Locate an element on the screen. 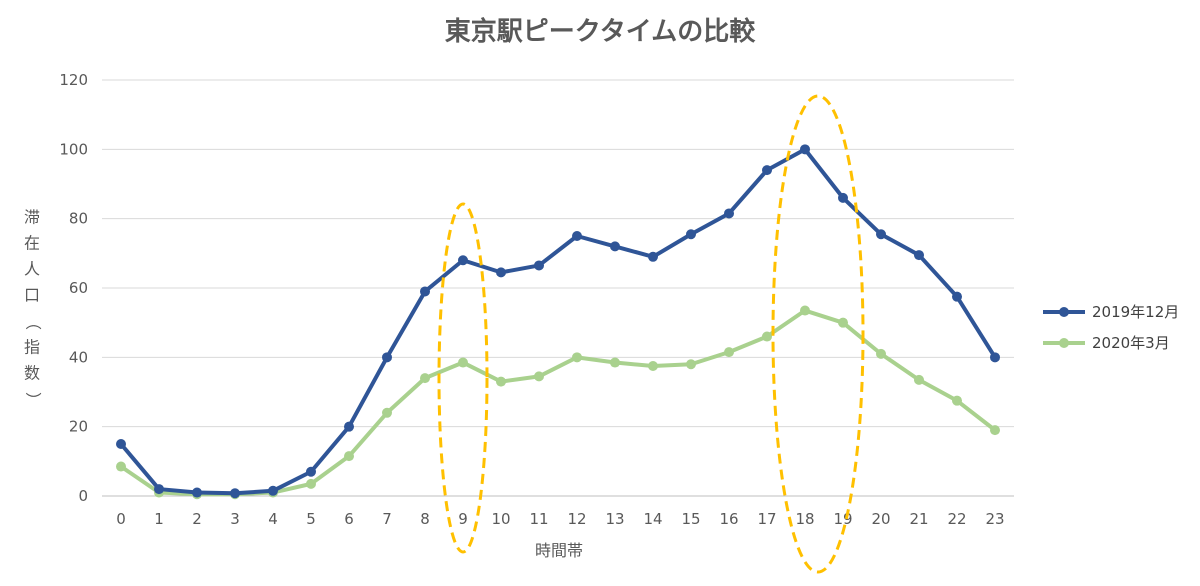 This screenshot has width=1200, height=586. x-axis-ticks: 0 1 2 3 4 5 6 7 8 9 10 11 12 13 14 15 16 17 18 19 20 21 22 23 is located at coordinates (560, 519).